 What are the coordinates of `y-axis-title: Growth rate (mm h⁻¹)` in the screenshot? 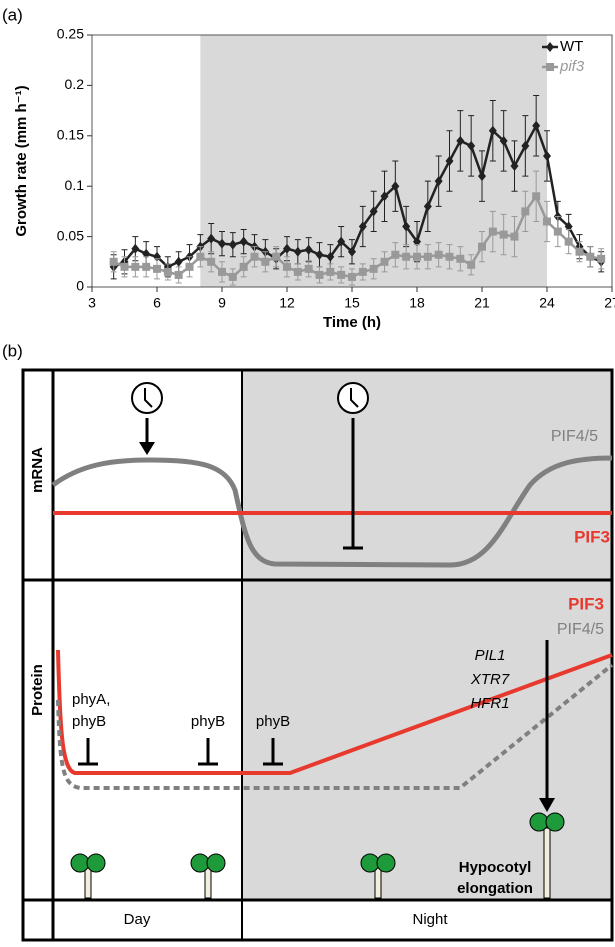 It's located at (21, 160).